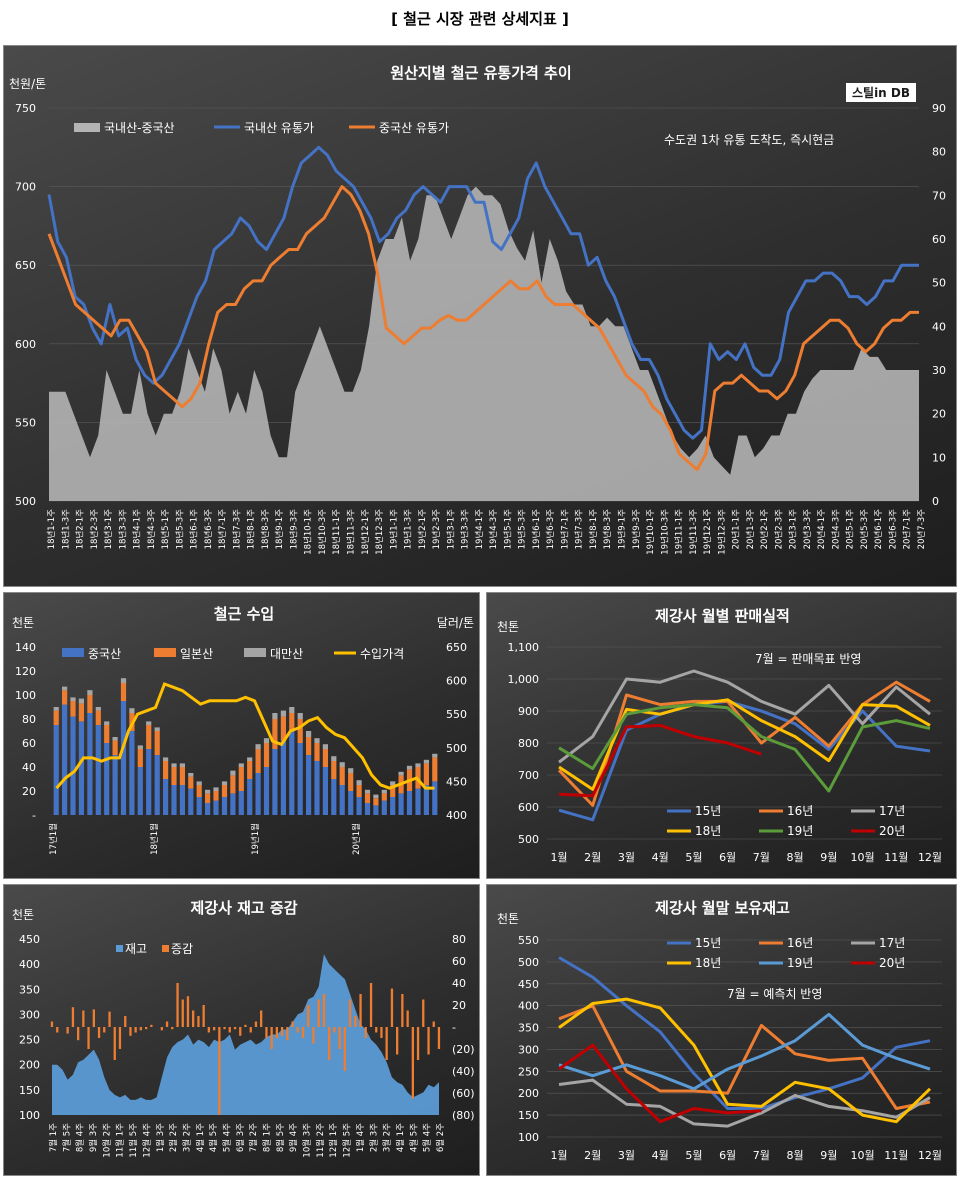 Image resolution: width=960 pixels, height=1179 pixels. What do you see at coordinates (137, 529) in the screenshot?
I see `x-tick-label: 18년4-1주` at bounding box center [137, 529].